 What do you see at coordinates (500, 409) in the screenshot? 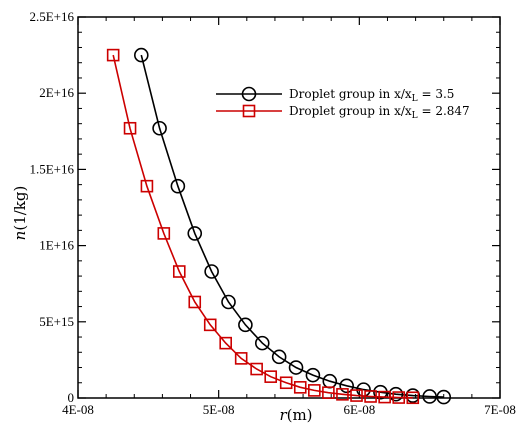
I see `x-tick-label: 7E-08` at bounding box center [500, 409].